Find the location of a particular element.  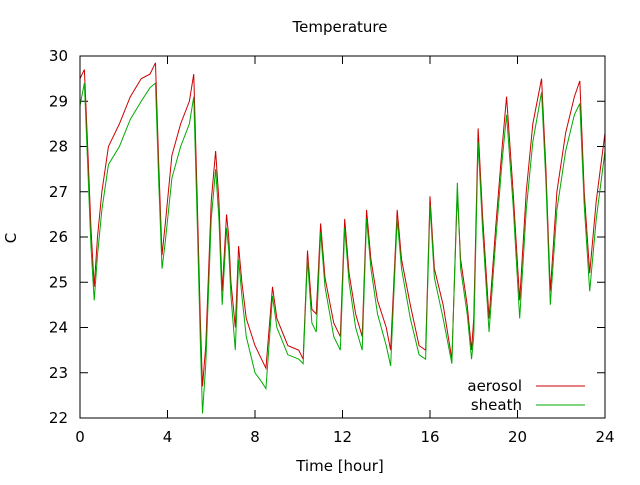

legend-label-aerosol: aerosol is located at coordinates (494, 386).